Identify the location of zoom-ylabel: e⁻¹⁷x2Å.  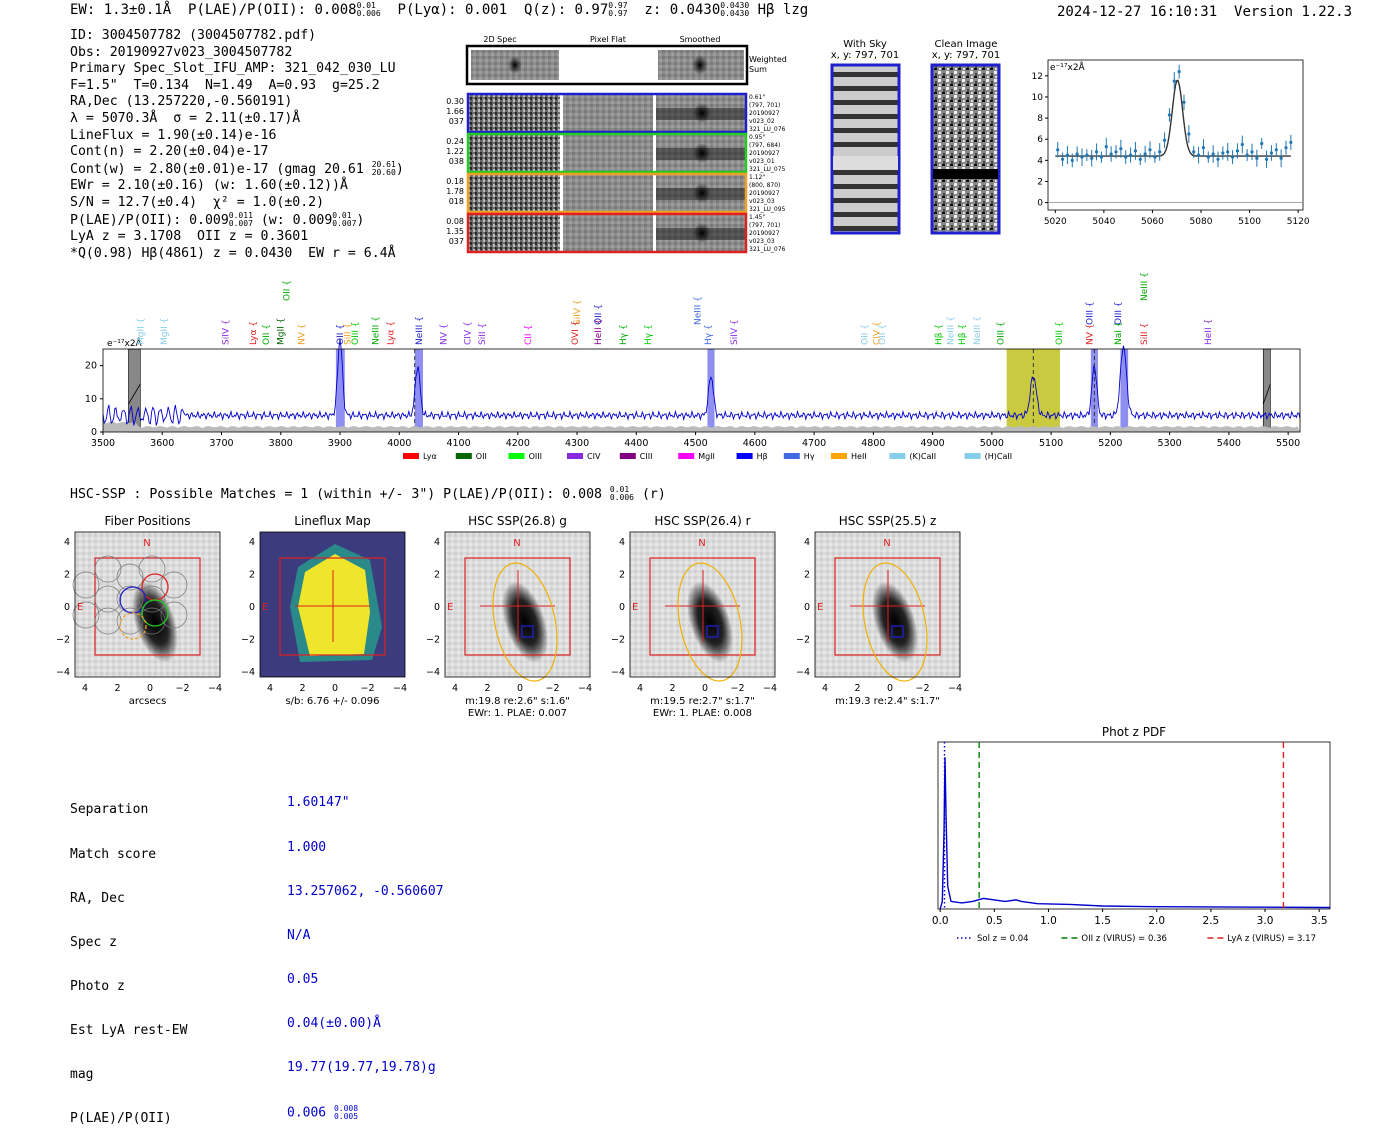
(1068, 67).